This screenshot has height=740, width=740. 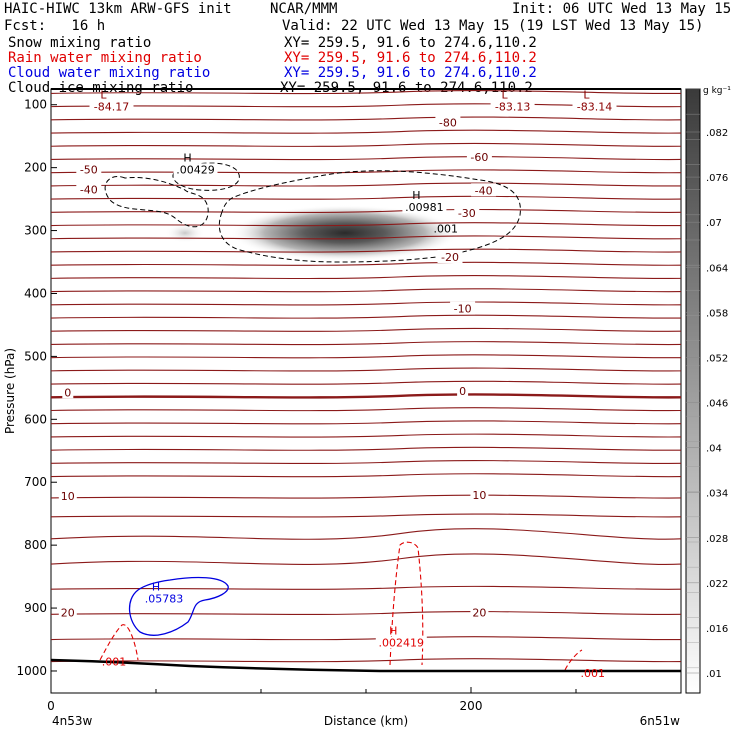 What do you see at coordinates (717, 404) in the screenshot?
I see `colorbar-tick-label: .046` at bounding box center [717, 404].